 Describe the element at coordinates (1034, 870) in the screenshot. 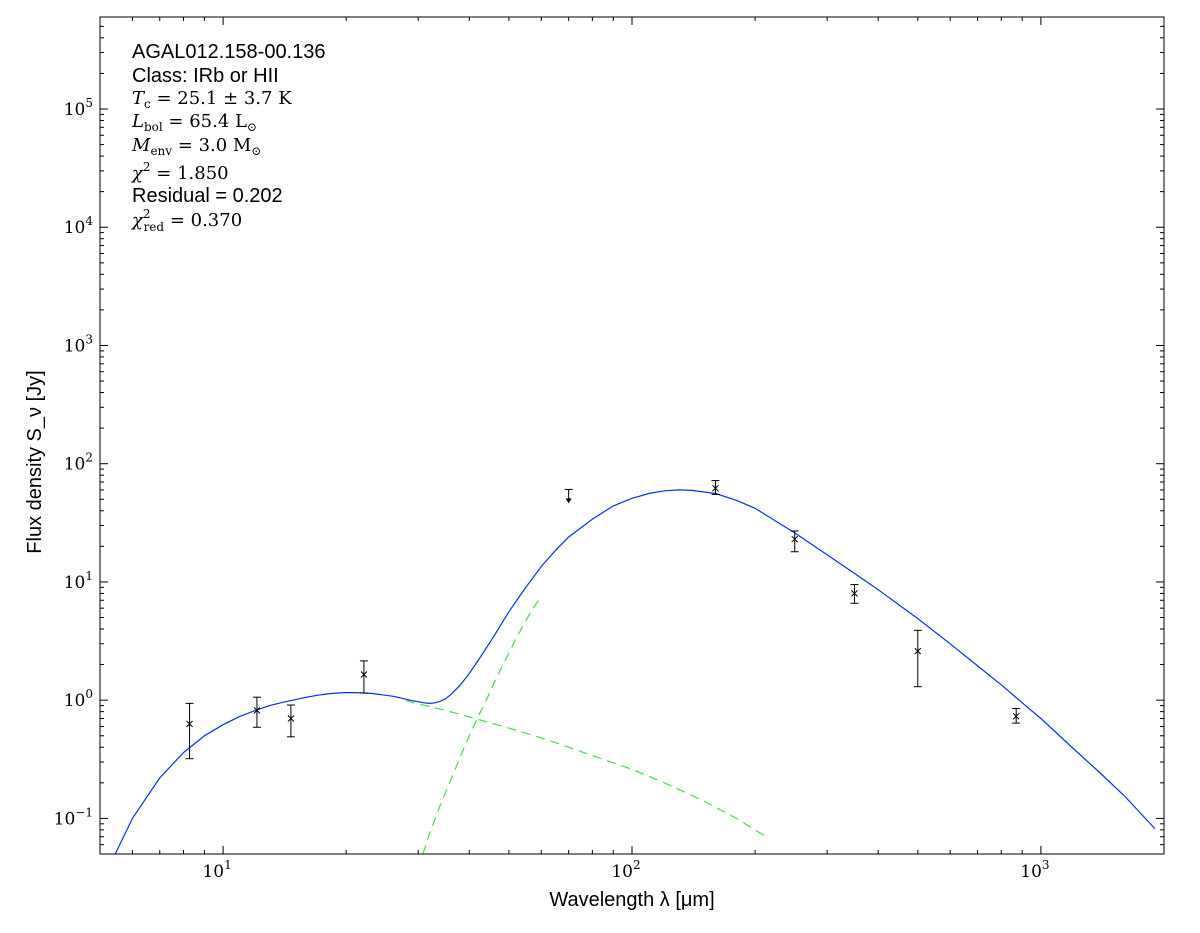

I see `x-tick-label: 10³` at that location.